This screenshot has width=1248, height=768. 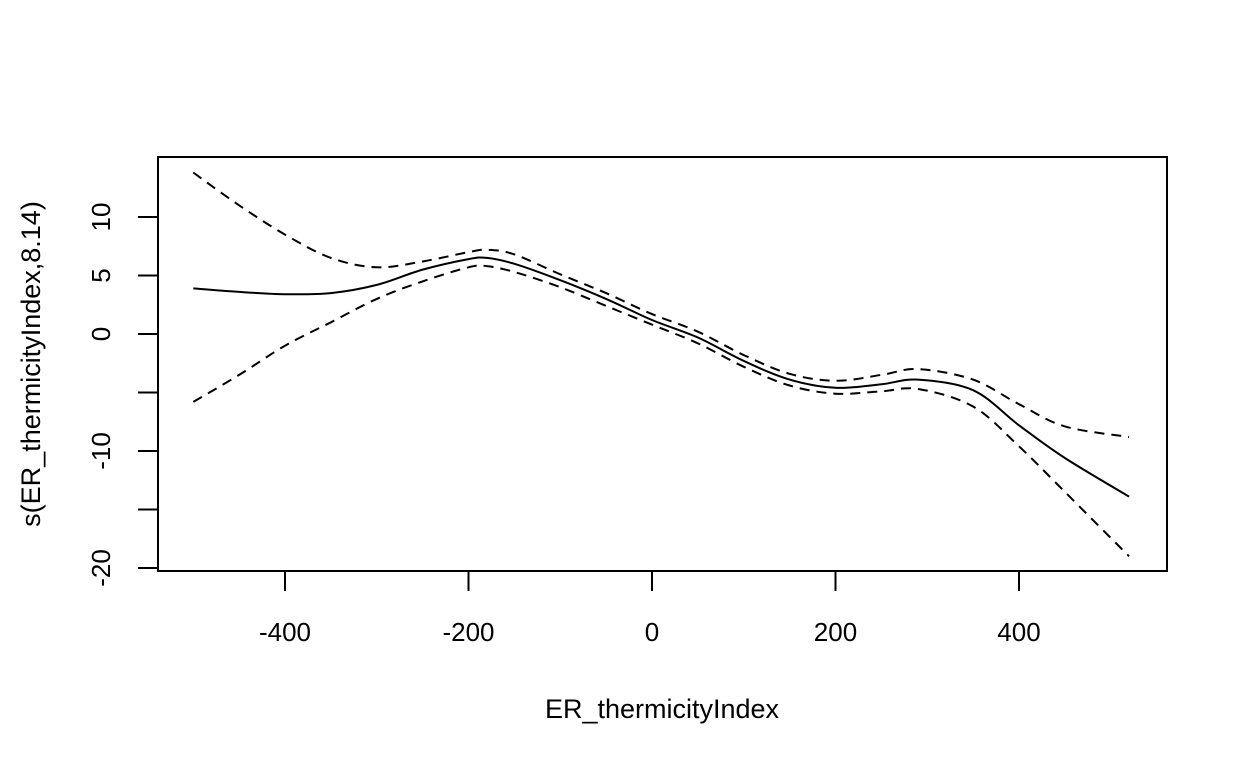 I want to click on y-tick-label: 5, so click(x=101, y=275).